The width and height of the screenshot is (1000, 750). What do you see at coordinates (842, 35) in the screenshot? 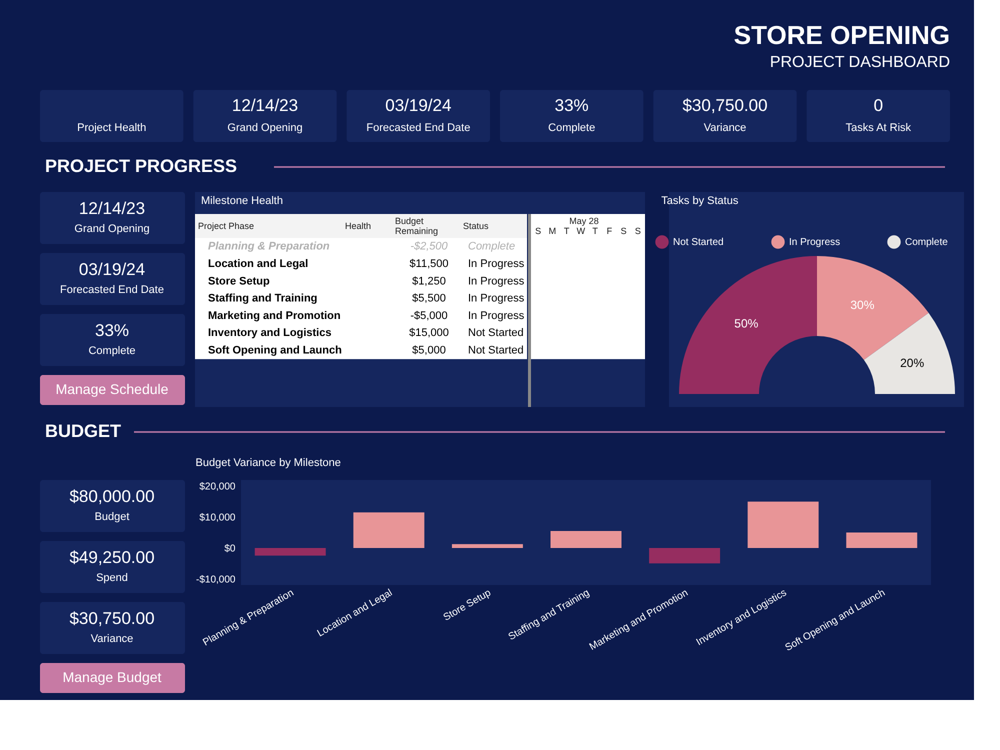
I see `text: STORE OPENING` at bounding box center [842, 35].